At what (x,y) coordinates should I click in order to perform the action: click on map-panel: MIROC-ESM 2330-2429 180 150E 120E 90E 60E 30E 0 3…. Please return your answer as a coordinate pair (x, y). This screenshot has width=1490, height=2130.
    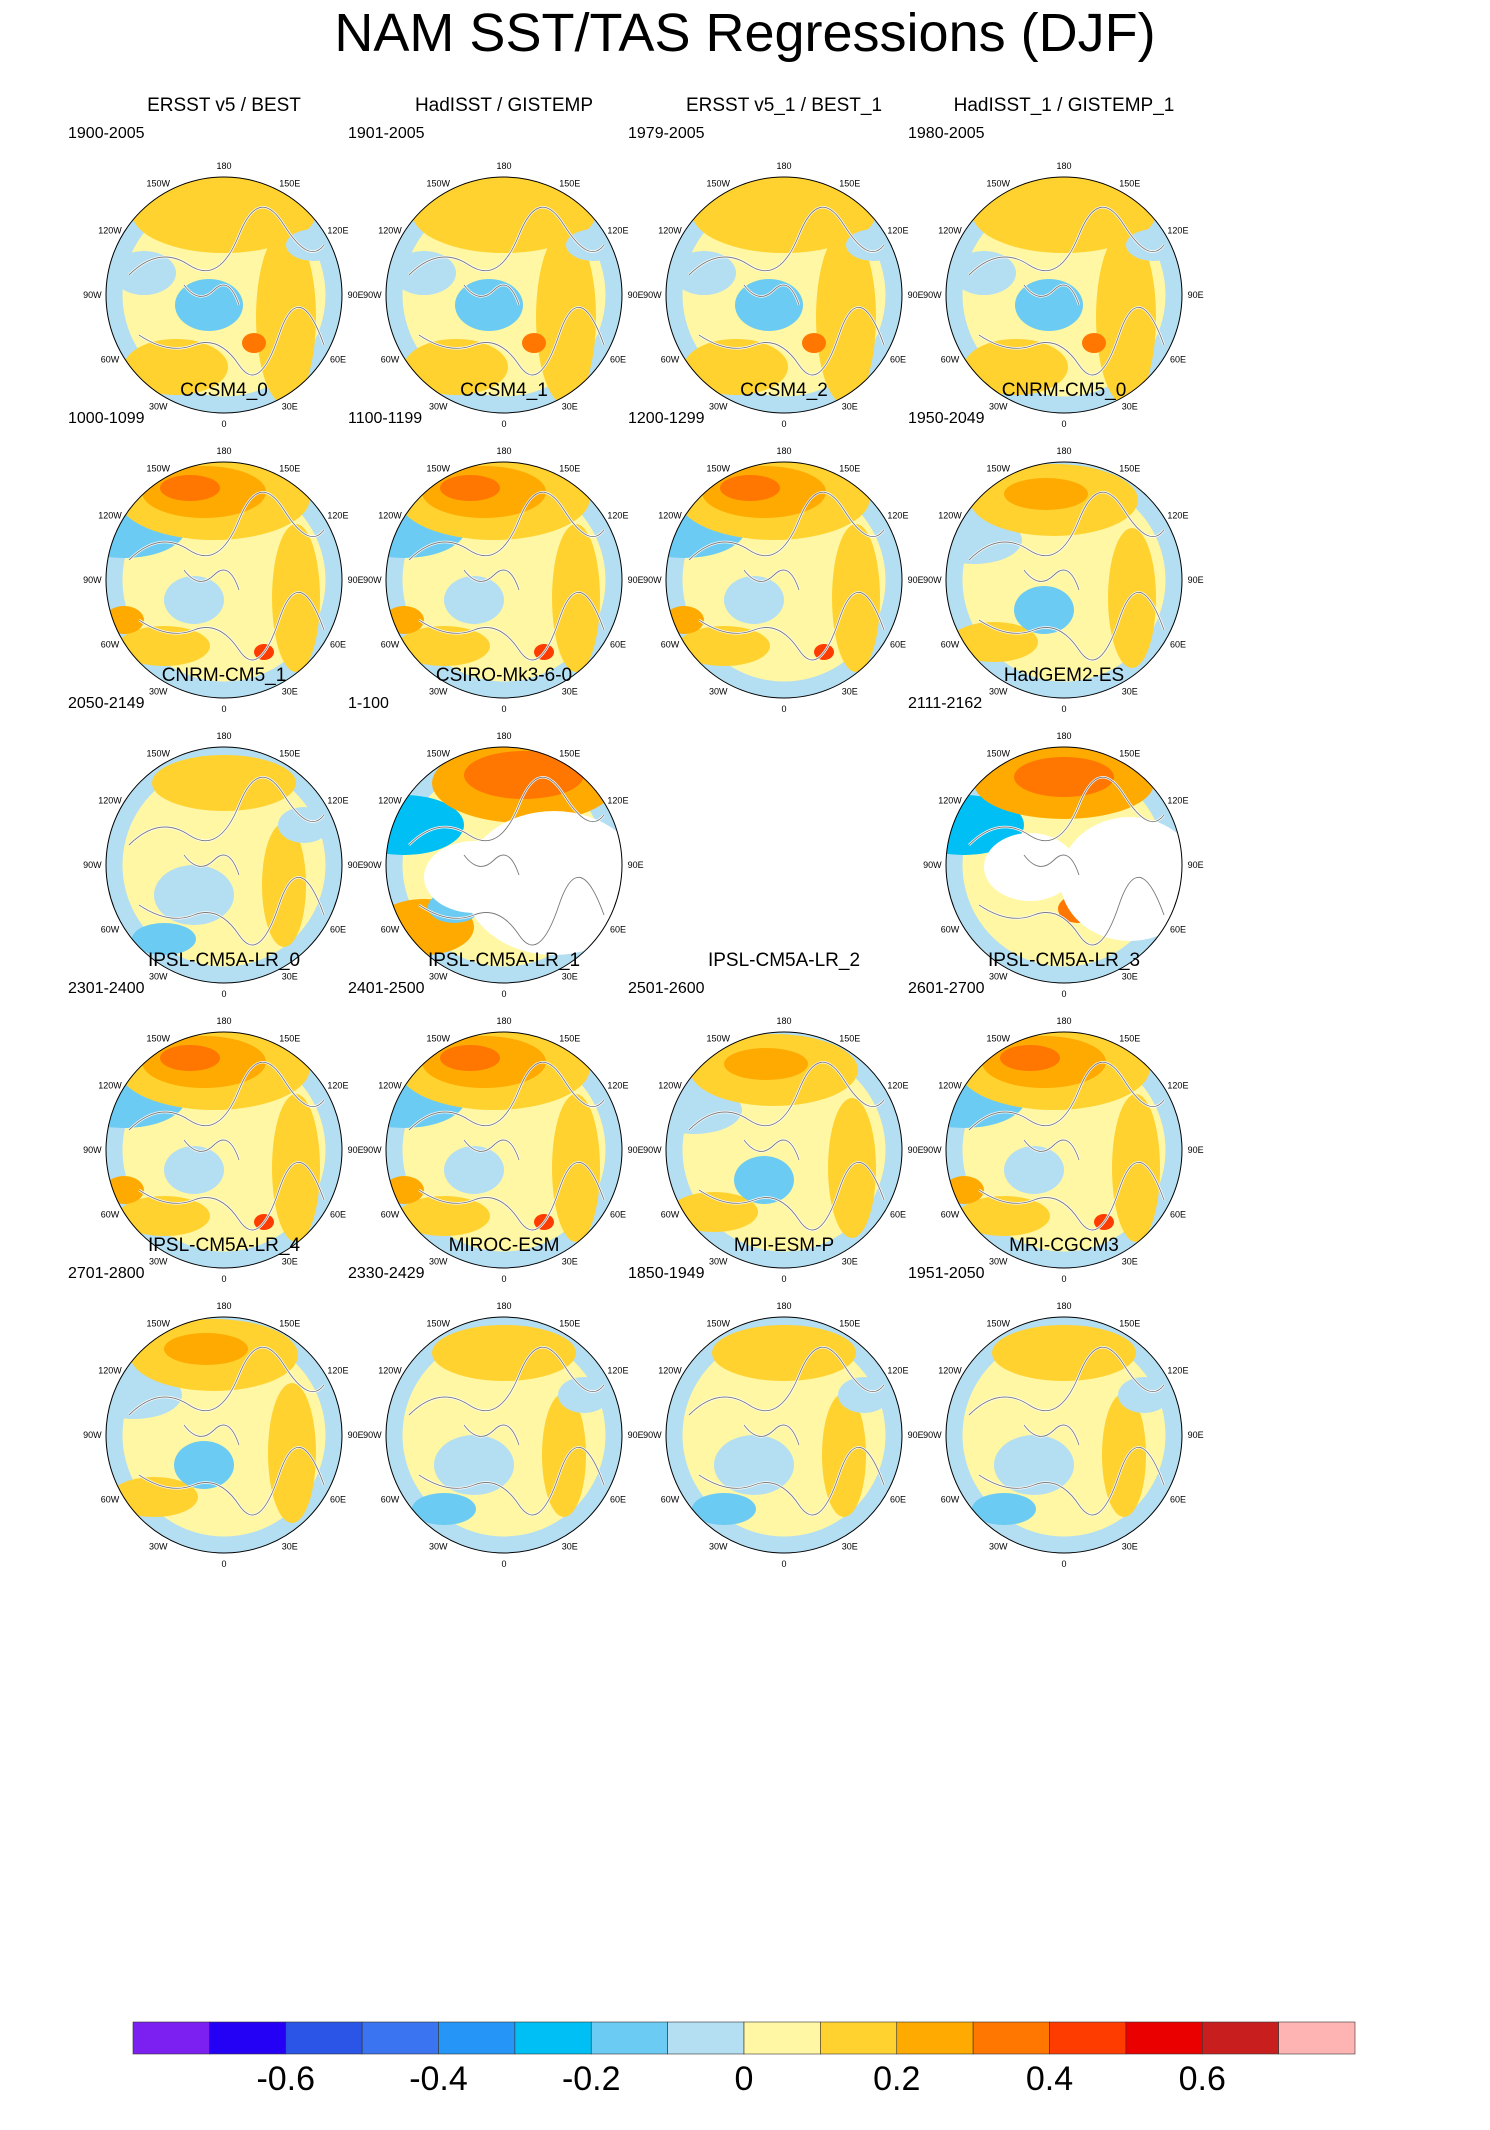
    Looking at the image, I should click on (504, 1427).